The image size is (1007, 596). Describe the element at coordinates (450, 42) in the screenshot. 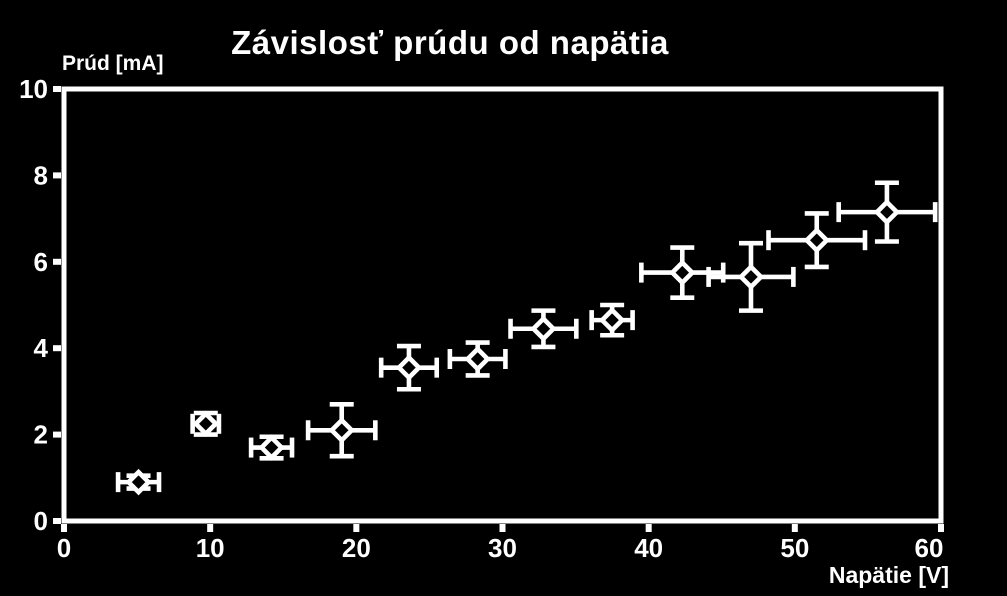

I see `chart-title: Závislosť prúdu od napätia` at that location.